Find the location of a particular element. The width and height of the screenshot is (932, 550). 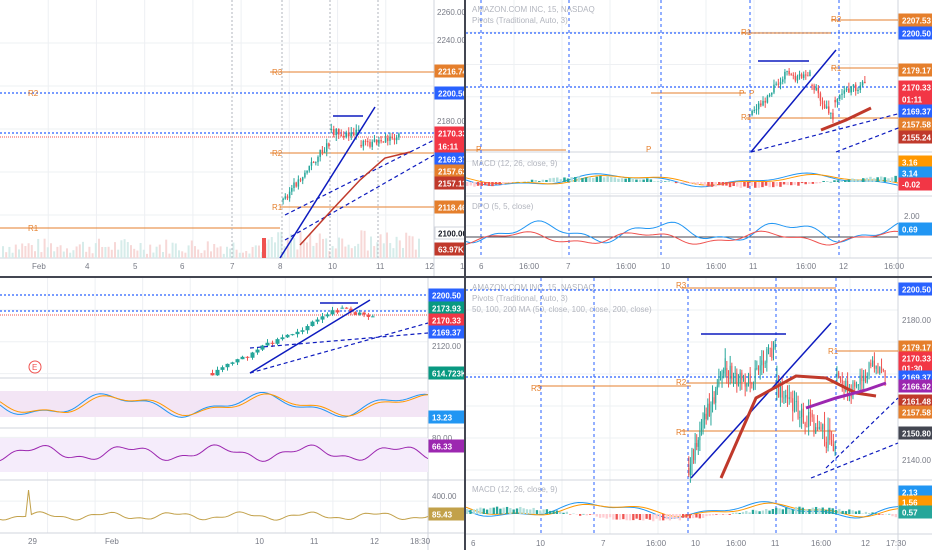

axis-tick-label: 29 is located at coordinates (32, 541).